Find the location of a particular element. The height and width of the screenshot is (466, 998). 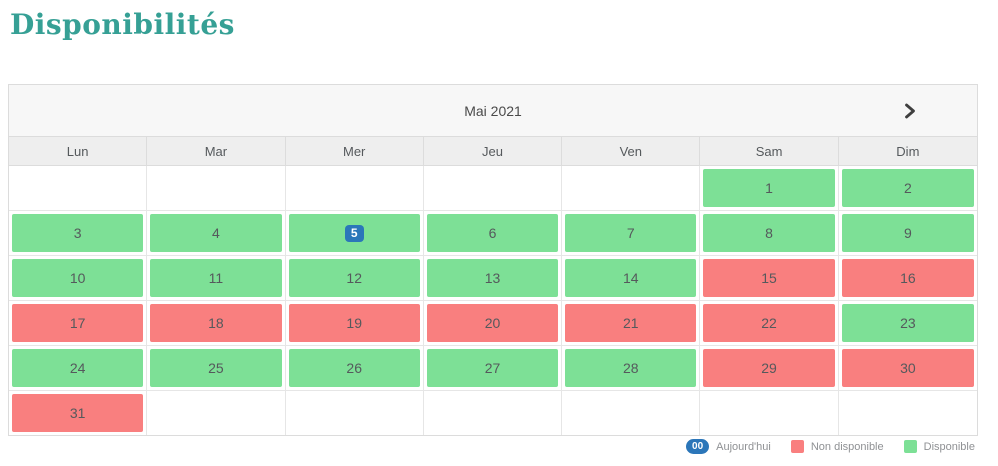

day-cell: 22 is located at coordinates (769, 323).